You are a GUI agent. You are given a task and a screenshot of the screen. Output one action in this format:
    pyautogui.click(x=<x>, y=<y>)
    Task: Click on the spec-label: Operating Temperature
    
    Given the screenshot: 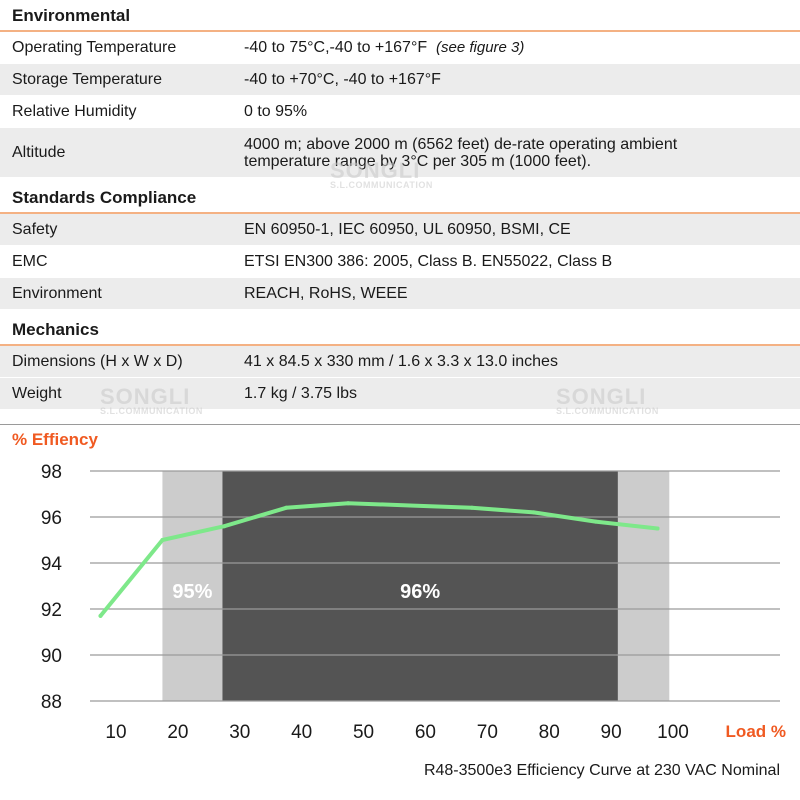 What is the action you would take?
    pyautogui.click(x=94, y=47)
    